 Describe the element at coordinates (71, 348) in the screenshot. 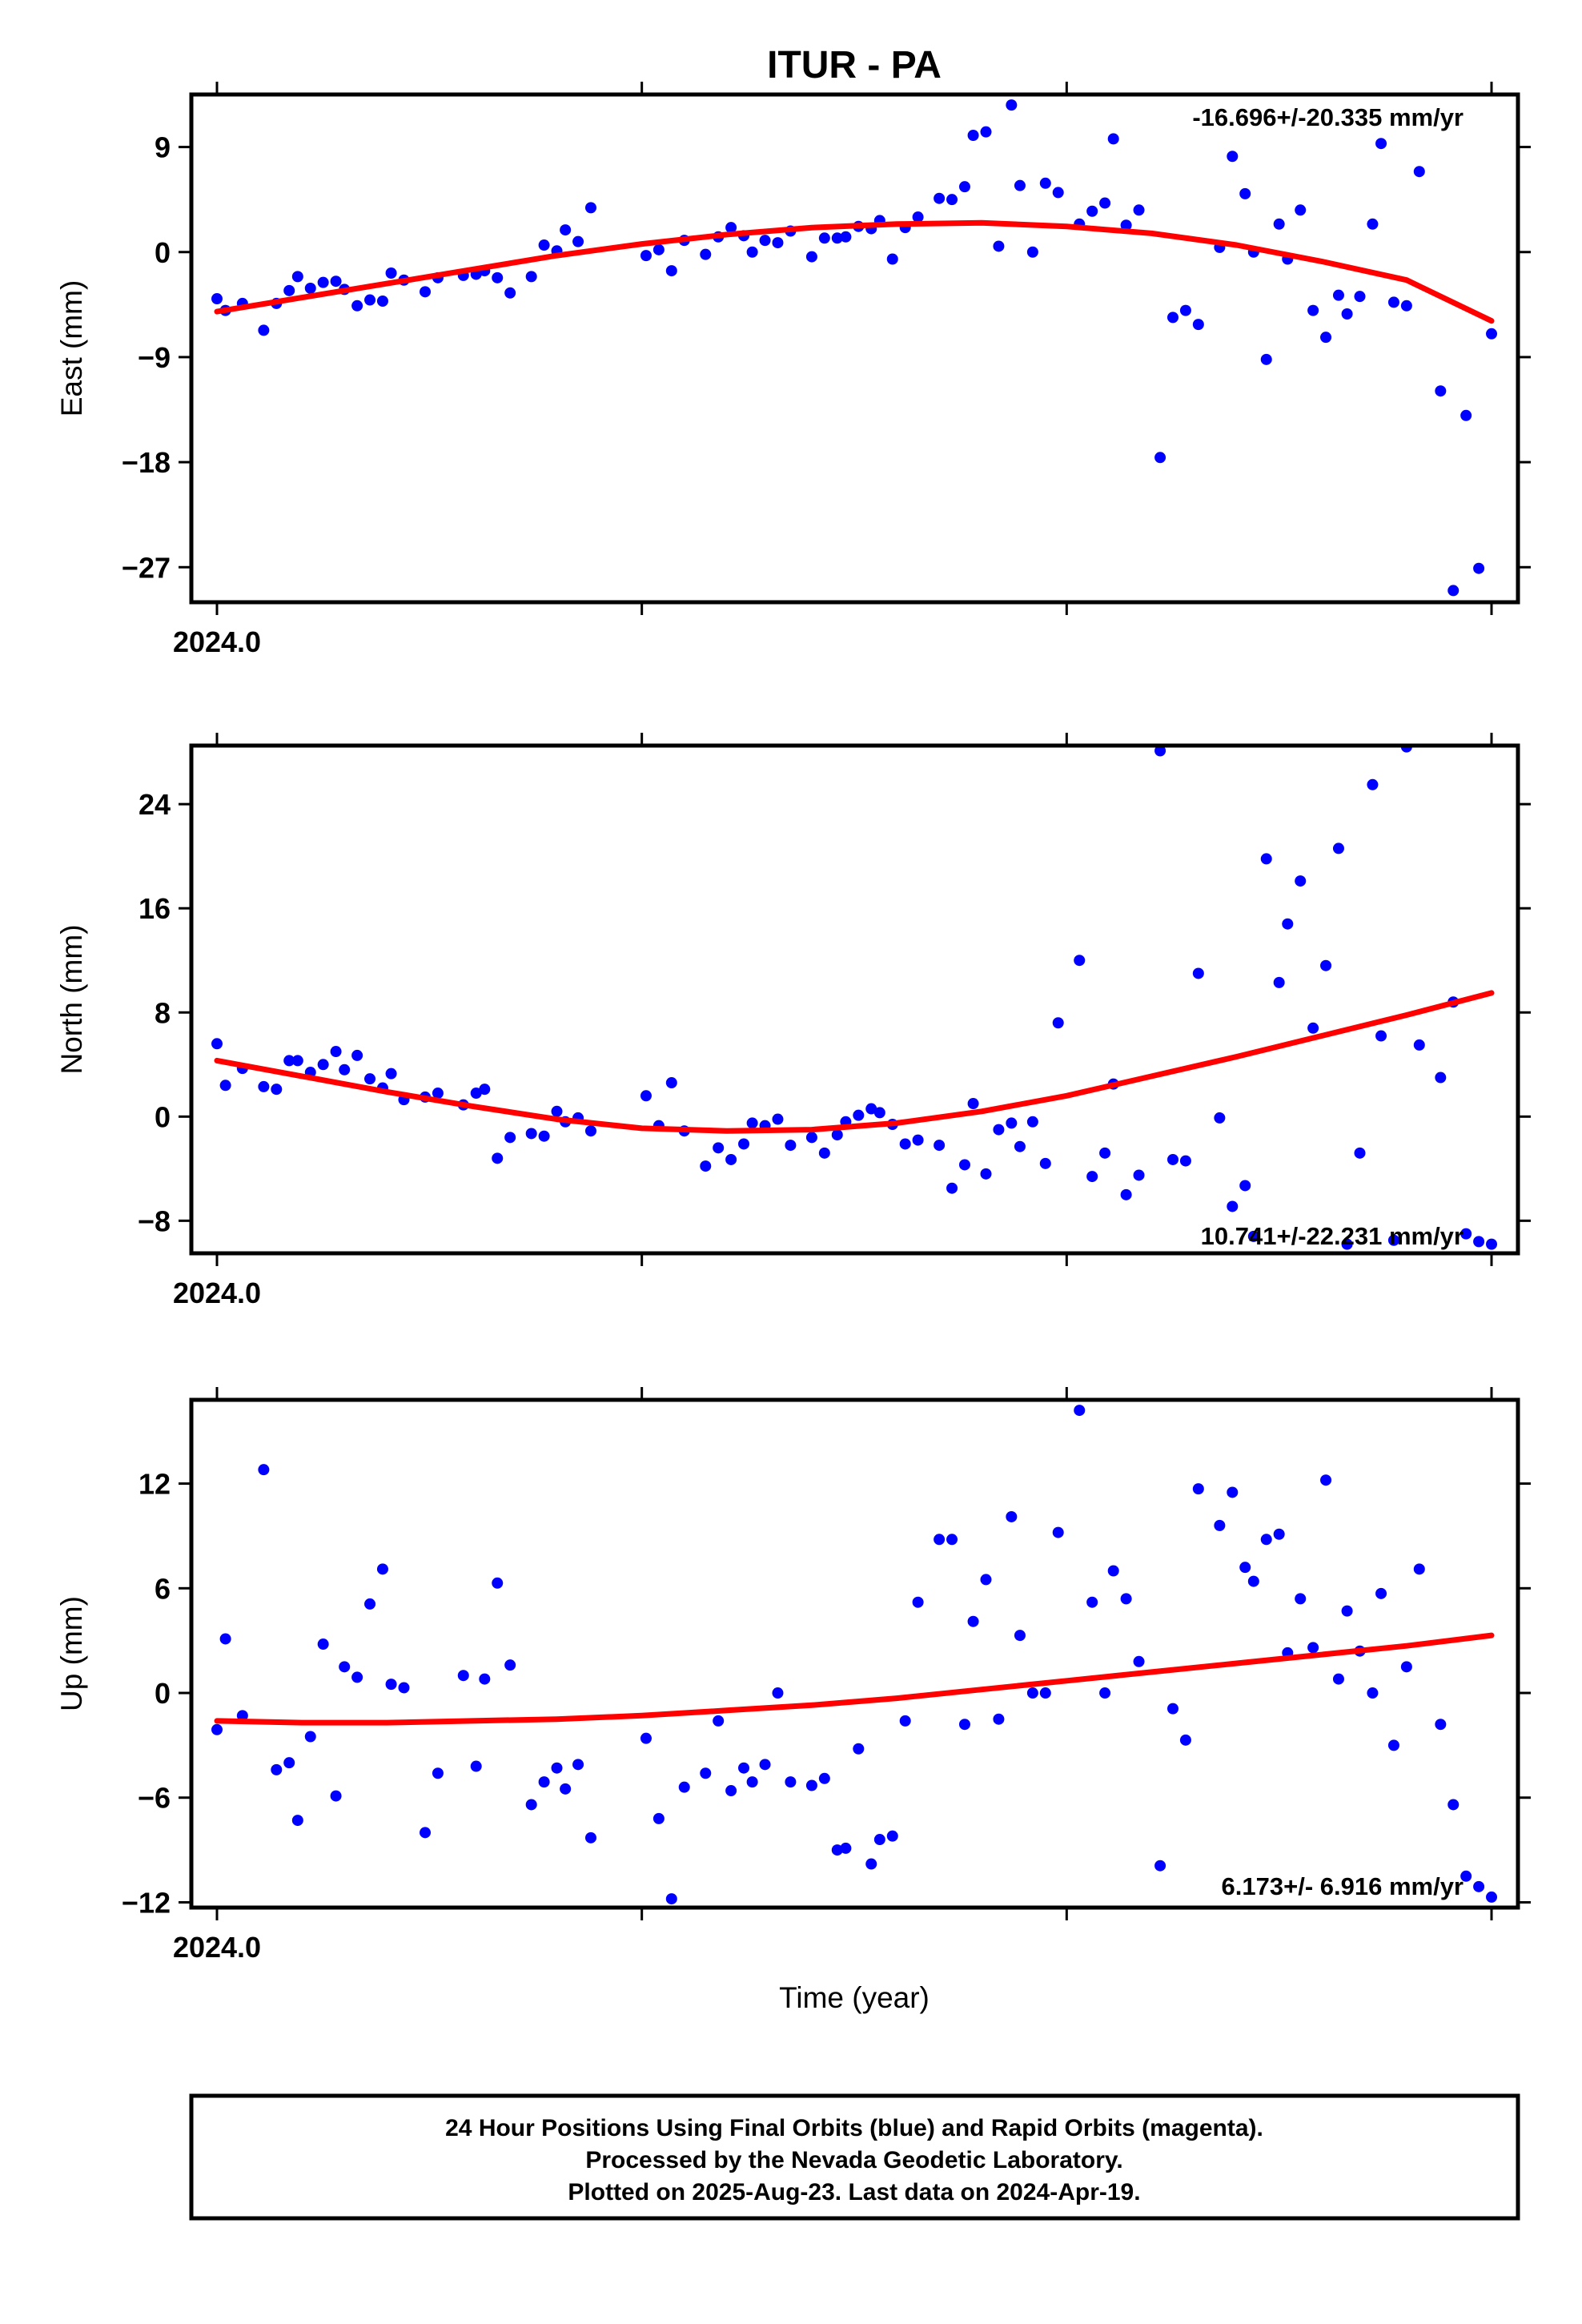

I see `east-y-axis-label: East (mm)` at that location.